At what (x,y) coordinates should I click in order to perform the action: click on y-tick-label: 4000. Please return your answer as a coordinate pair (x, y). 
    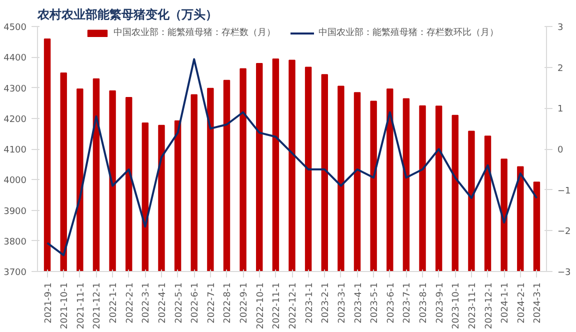
    Looking at the image, I should click on (15, 181).